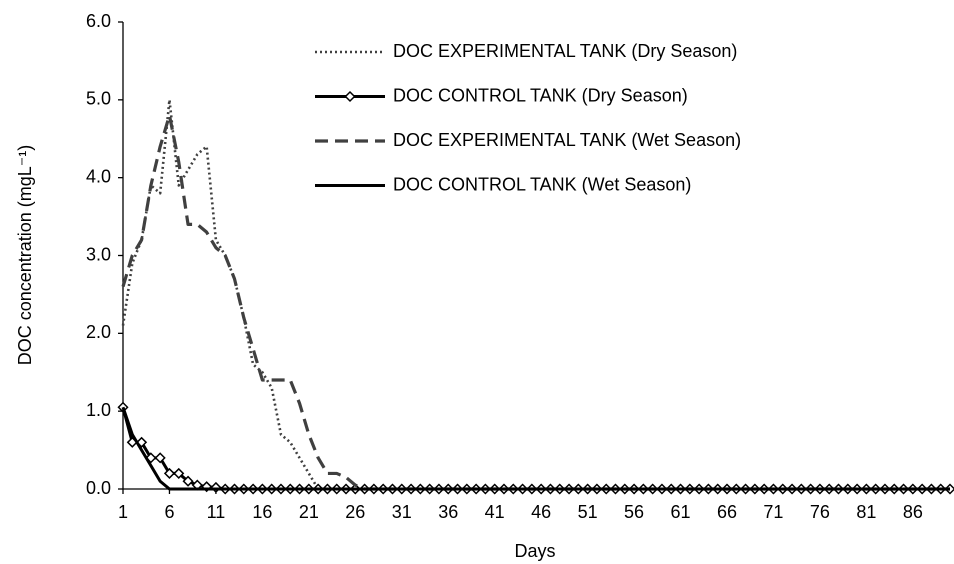 This screenshot has height=564, width=954. I want to click on series-line, so click(535, 448).